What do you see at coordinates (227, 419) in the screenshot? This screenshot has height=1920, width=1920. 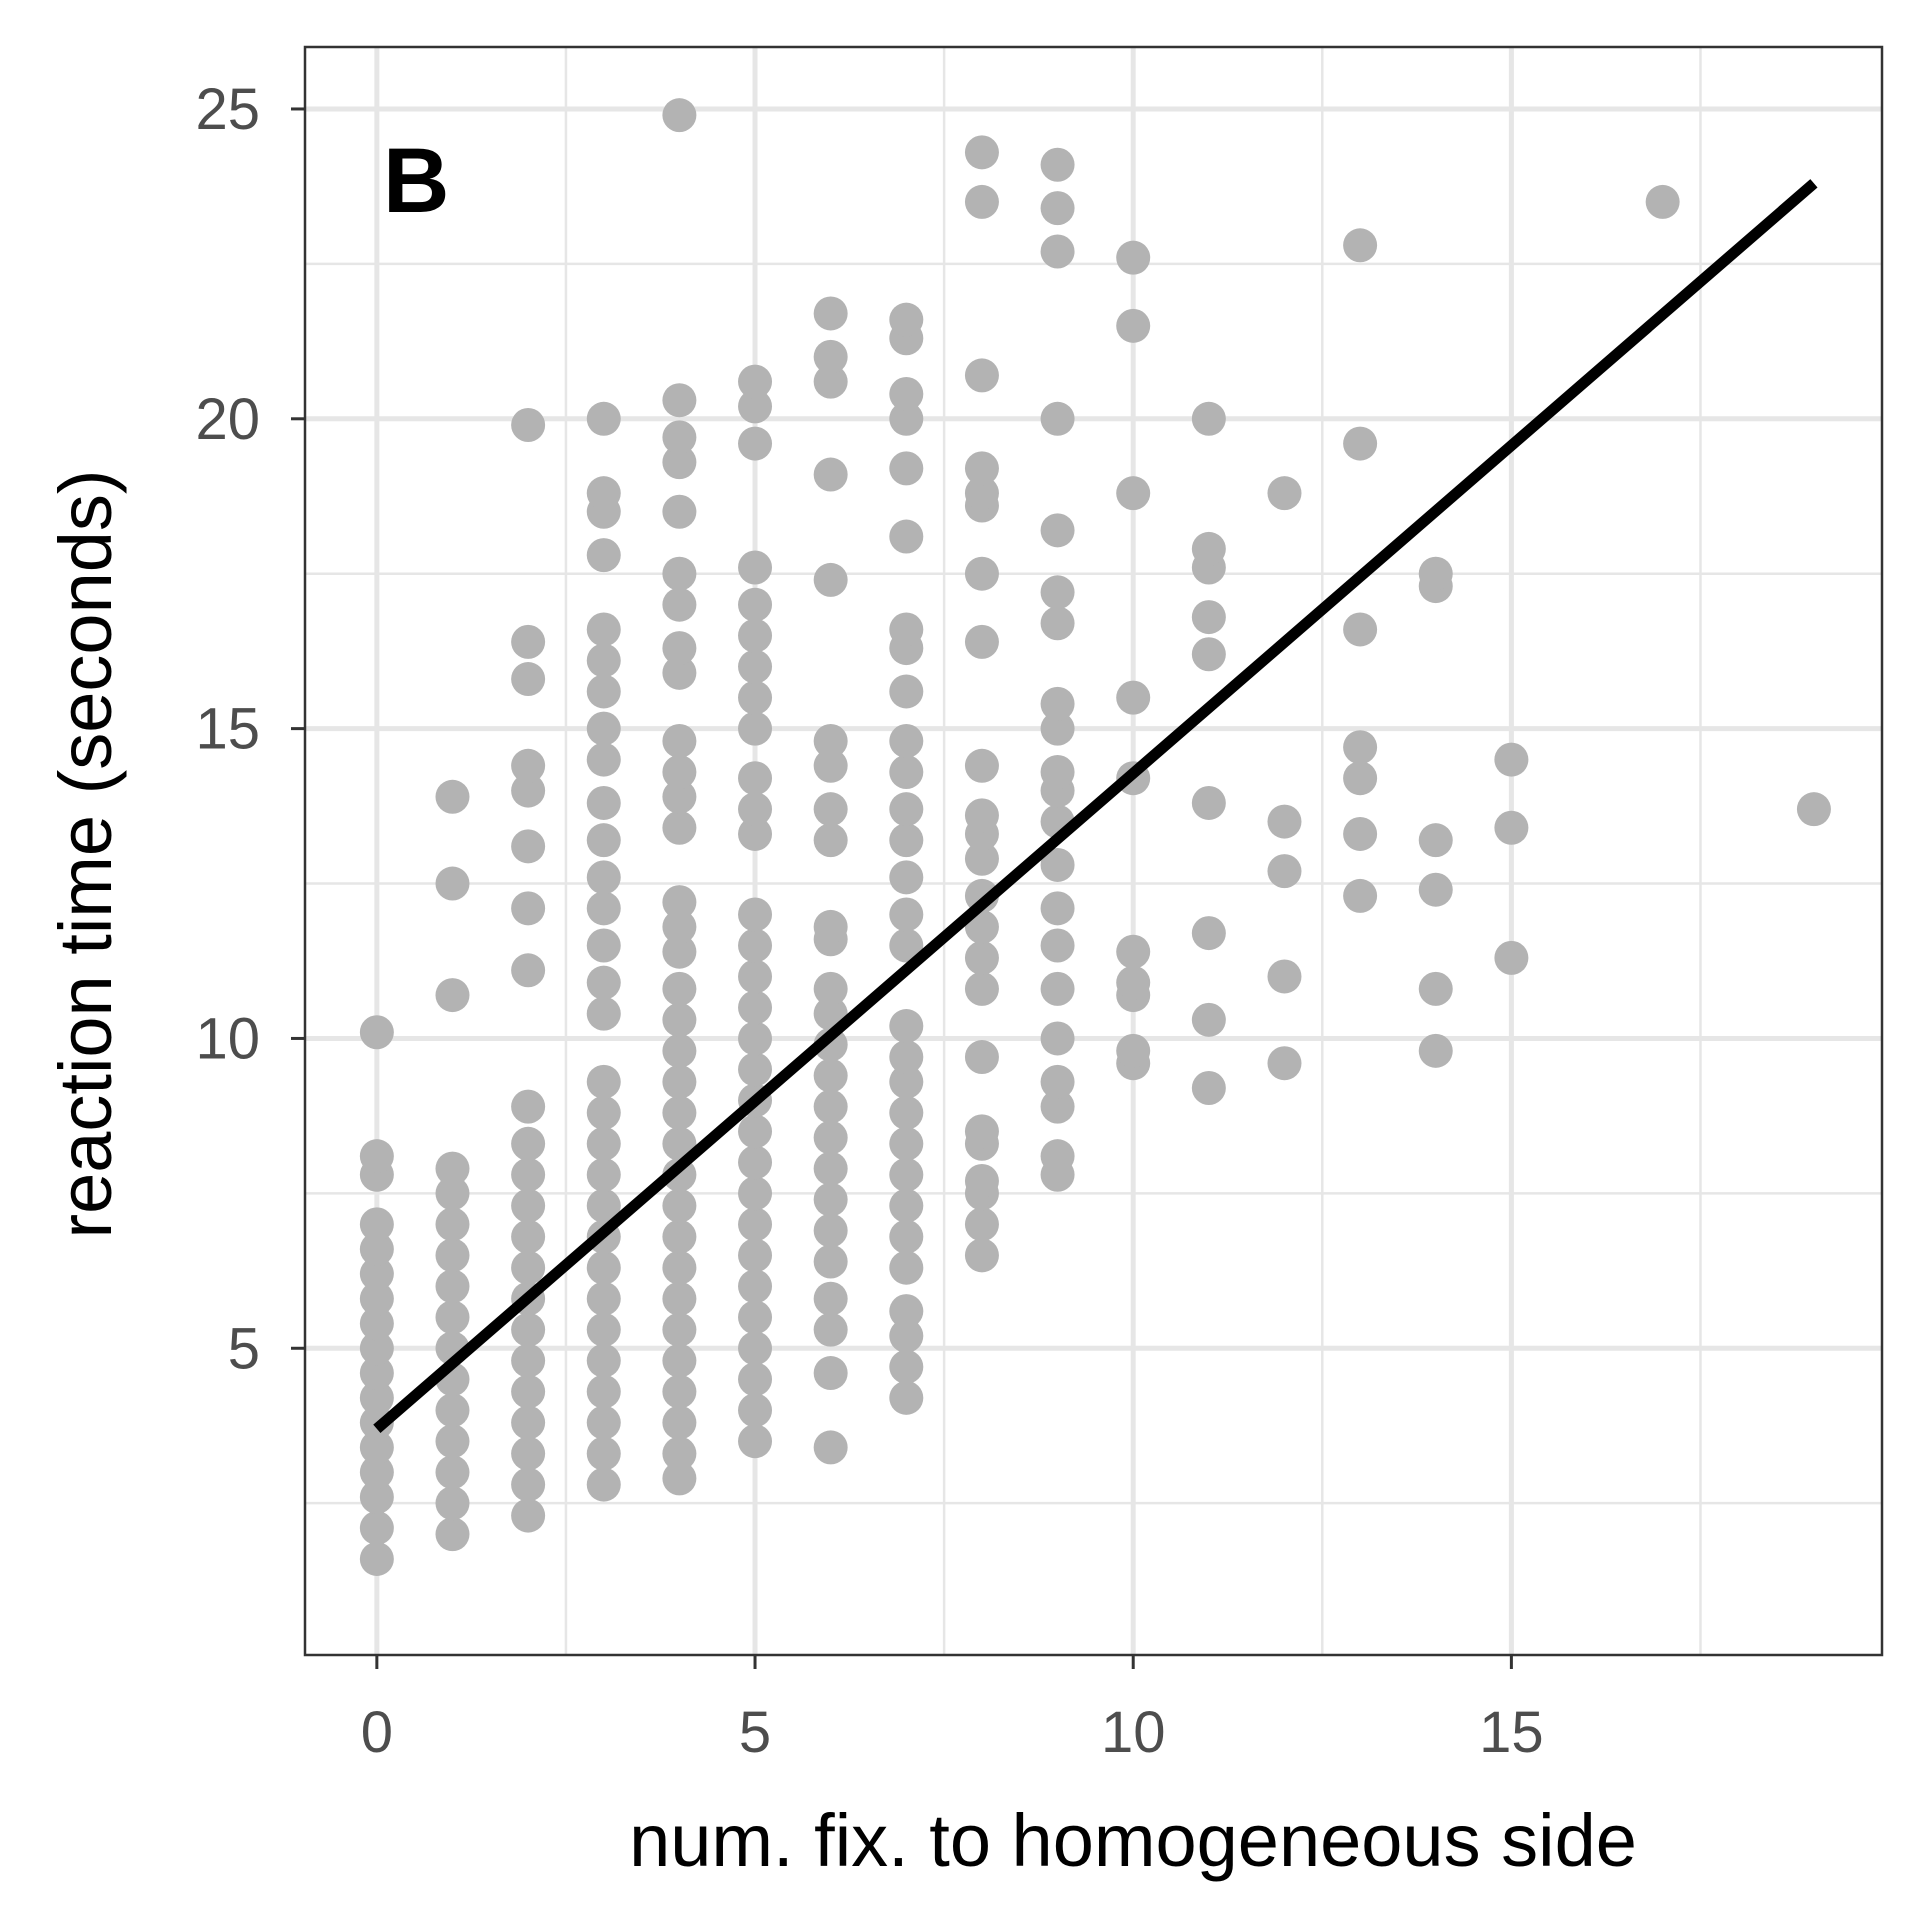 I see `y-tick-label: 20` at bounding box center [227, 419].